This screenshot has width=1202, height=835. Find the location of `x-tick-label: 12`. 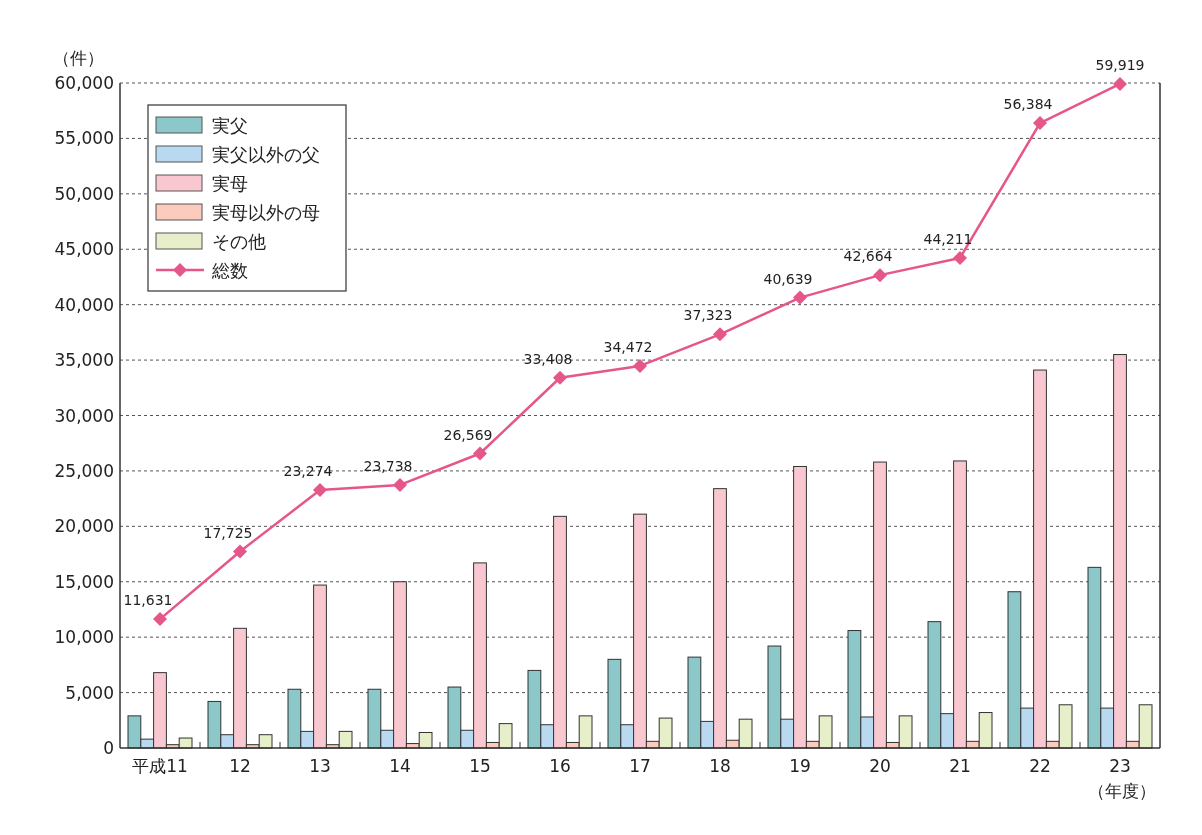

x-tick-label: 12 is located at coordinates (240, 766).